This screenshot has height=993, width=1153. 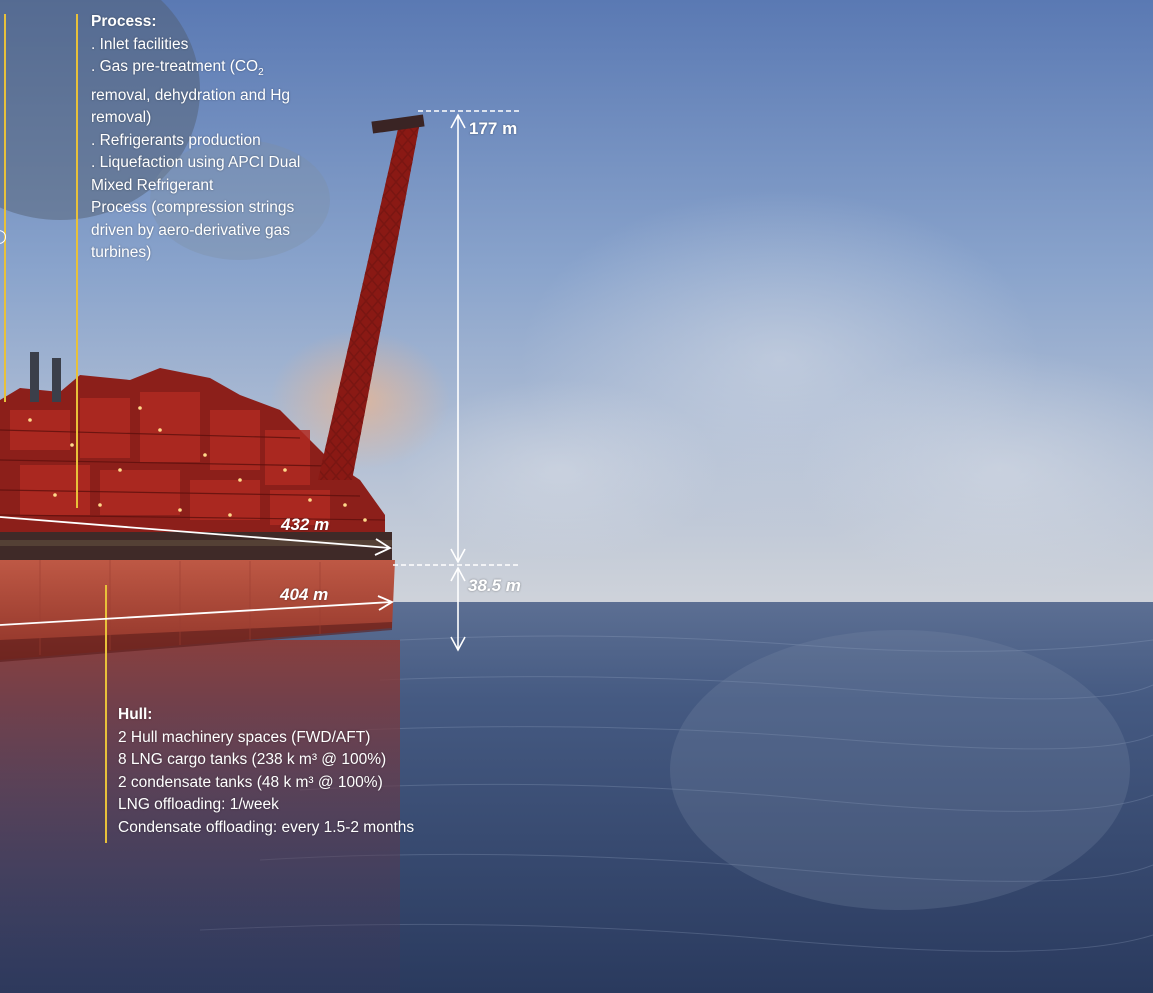 I want to click on process-line: removal), so click(x=121, y=118).